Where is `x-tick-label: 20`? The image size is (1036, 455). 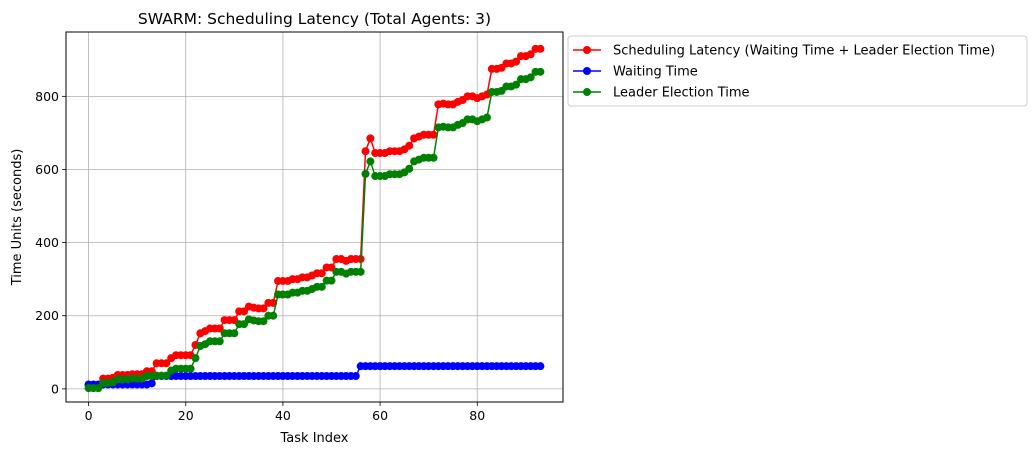 x-tick-label: 20 is located at coordinates (186, 415).